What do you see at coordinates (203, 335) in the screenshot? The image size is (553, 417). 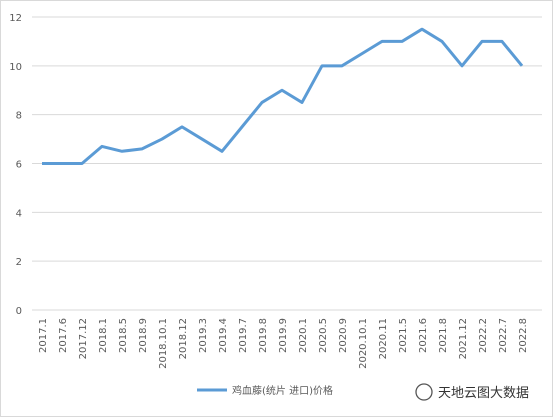 I see `x-tick-label: 2019.3` at bounding box center [203, 335].